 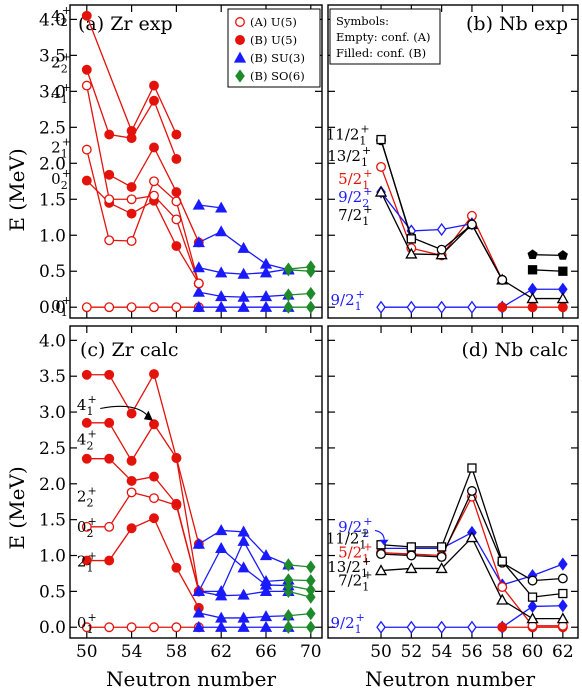 I want to click on legend: (A) U(5) (B) U(5) (B) SU(3) (B) SO(6), so click(x=274, y=48).